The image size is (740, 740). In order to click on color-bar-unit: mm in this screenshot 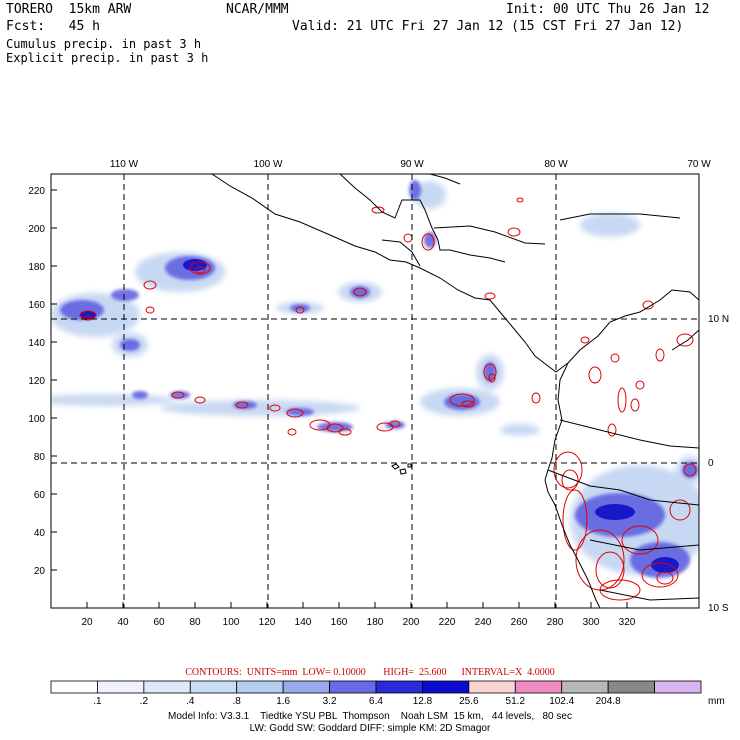, I will do `click(716, 701)`.